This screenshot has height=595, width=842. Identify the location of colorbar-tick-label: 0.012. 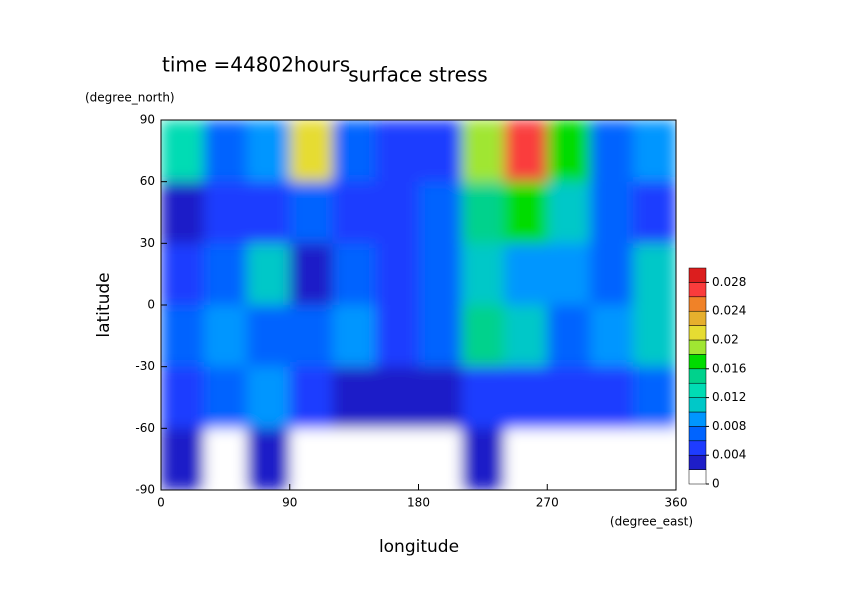
(729, 397).